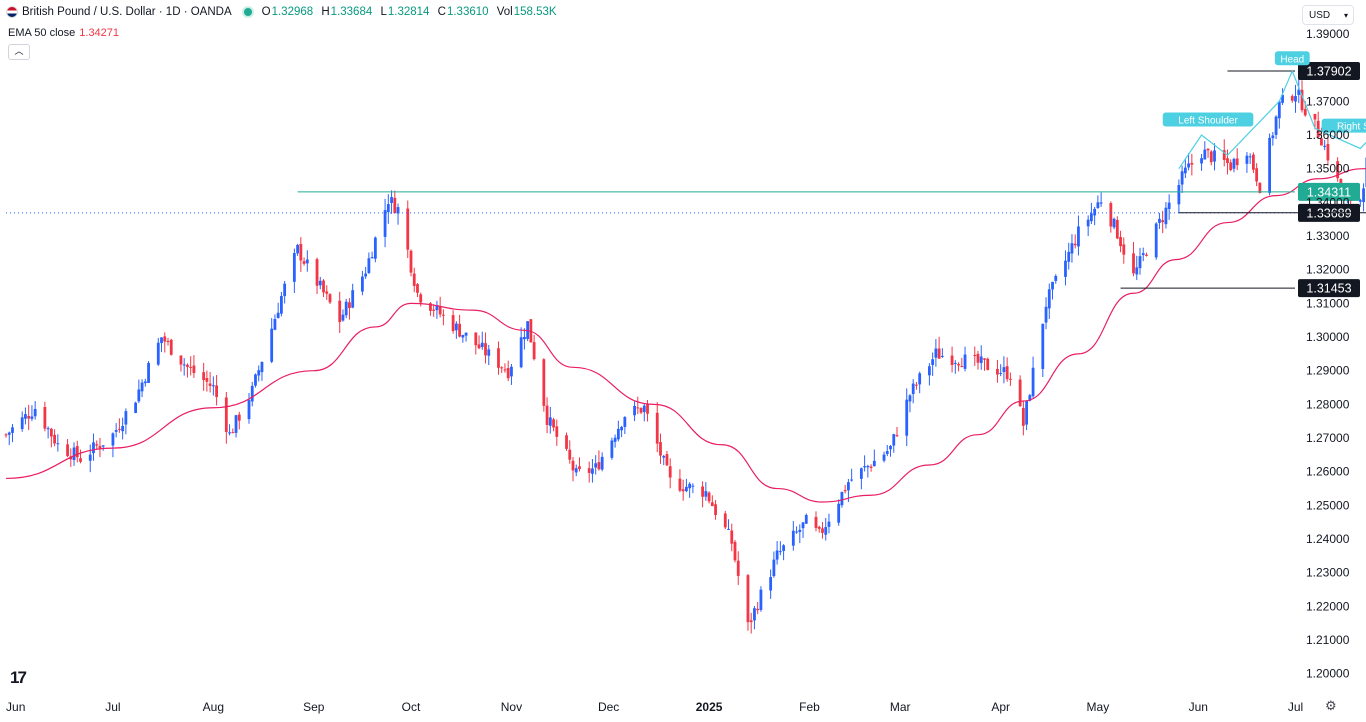 The height and width of the screenshot is (722, 1366). Describe the element at coordinates (1328, 15) in the screenshot. I see `currency-select: USD ▾` at that location.